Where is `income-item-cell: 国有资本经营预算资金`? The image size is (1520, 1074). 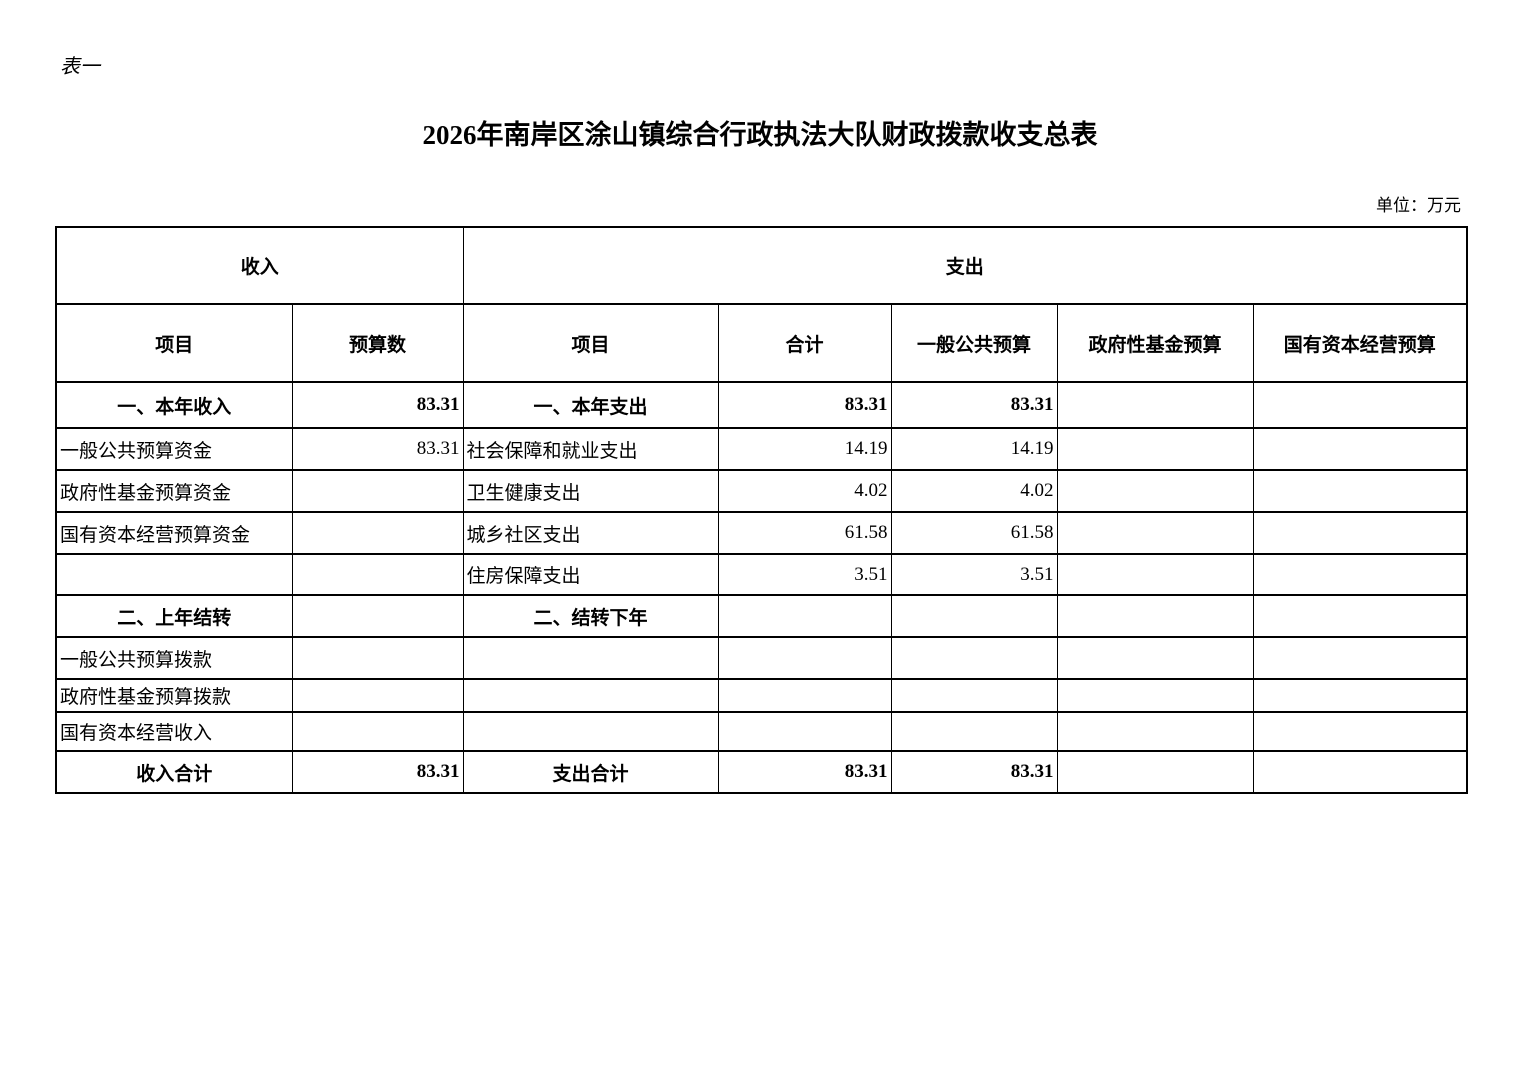 income-item-cell: 国有资本经营预算资金 is located at coordinates (174, 533).